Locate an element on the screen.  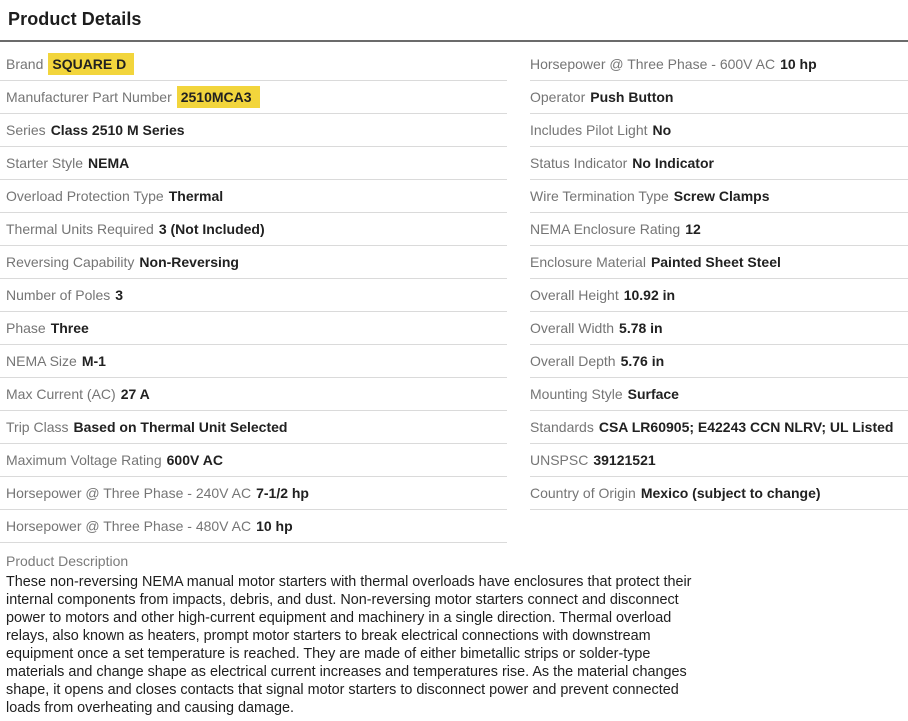
page-title: Product Details is located at coordinates (75, 19).